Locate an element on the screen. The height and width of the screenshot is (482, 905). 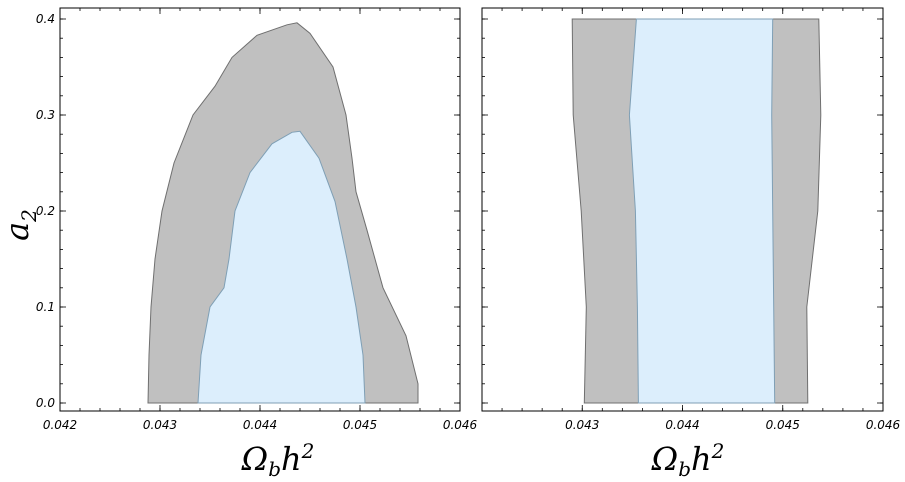
left-y-tick-label: 0.2 is located at coordinates (45, 211).